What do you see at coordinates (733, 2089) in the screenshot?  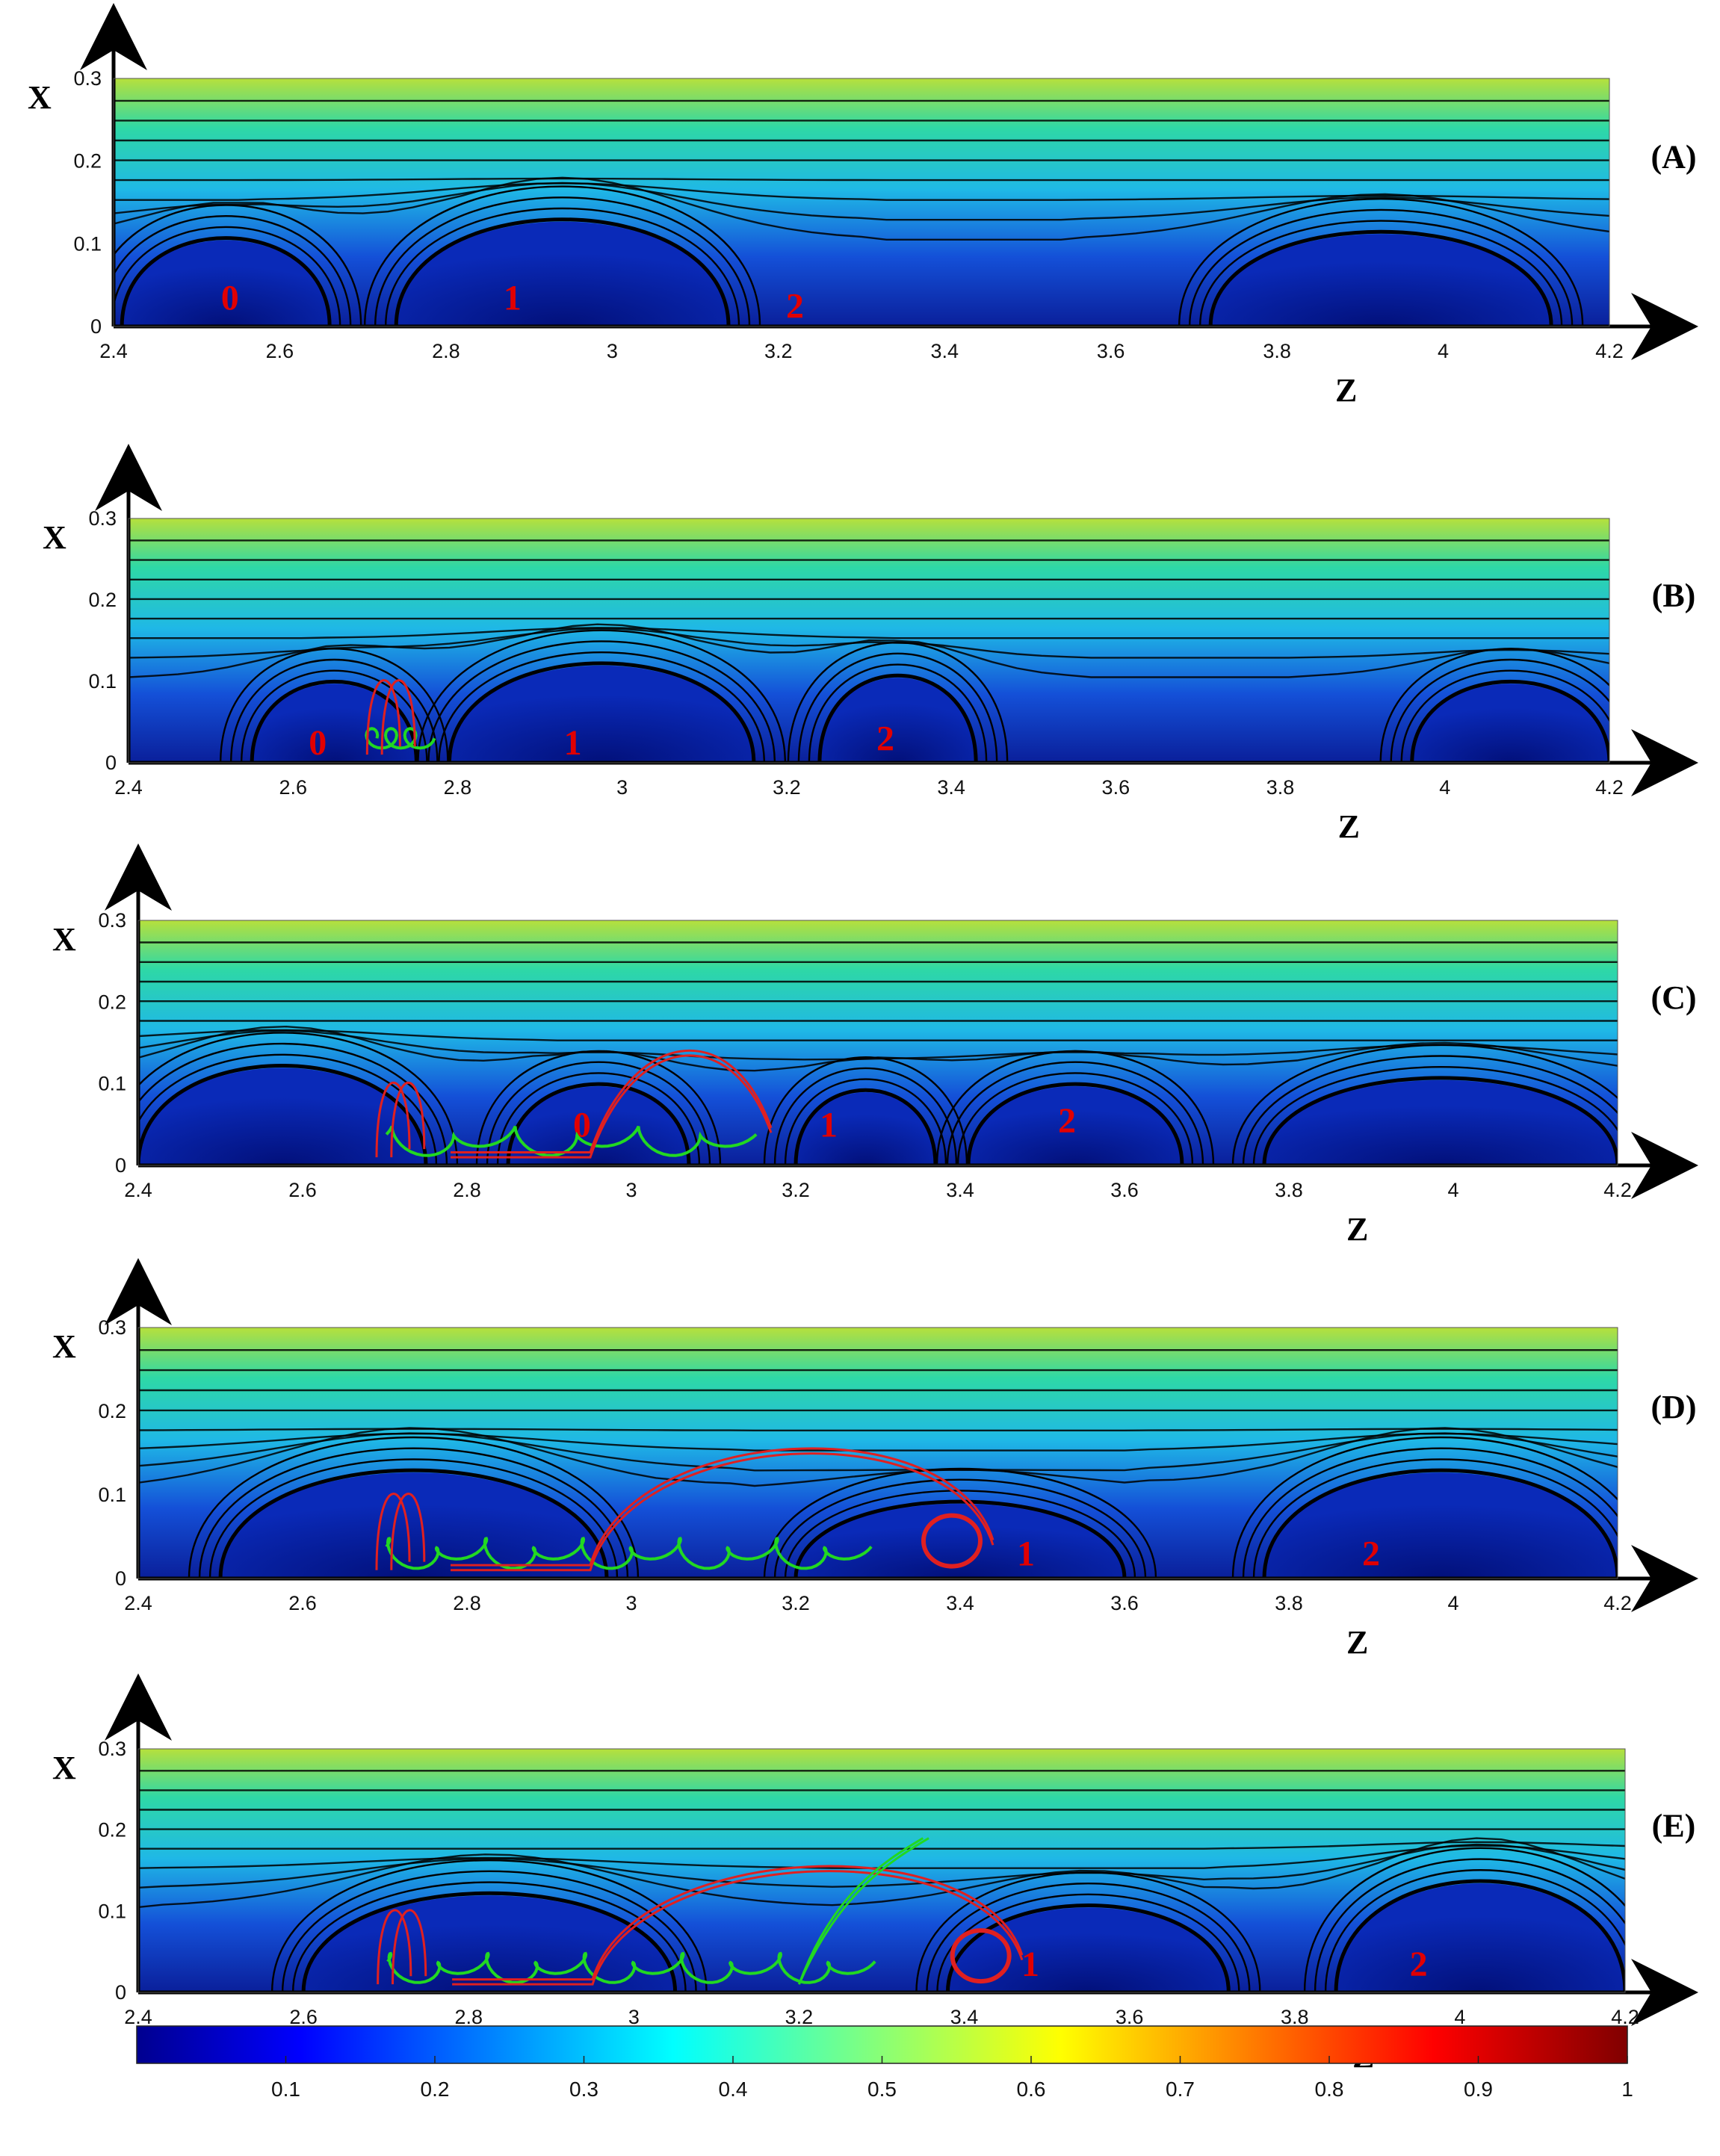 I see `colorbar-tick-label: 0.4` at bounding box center [733, 2089].